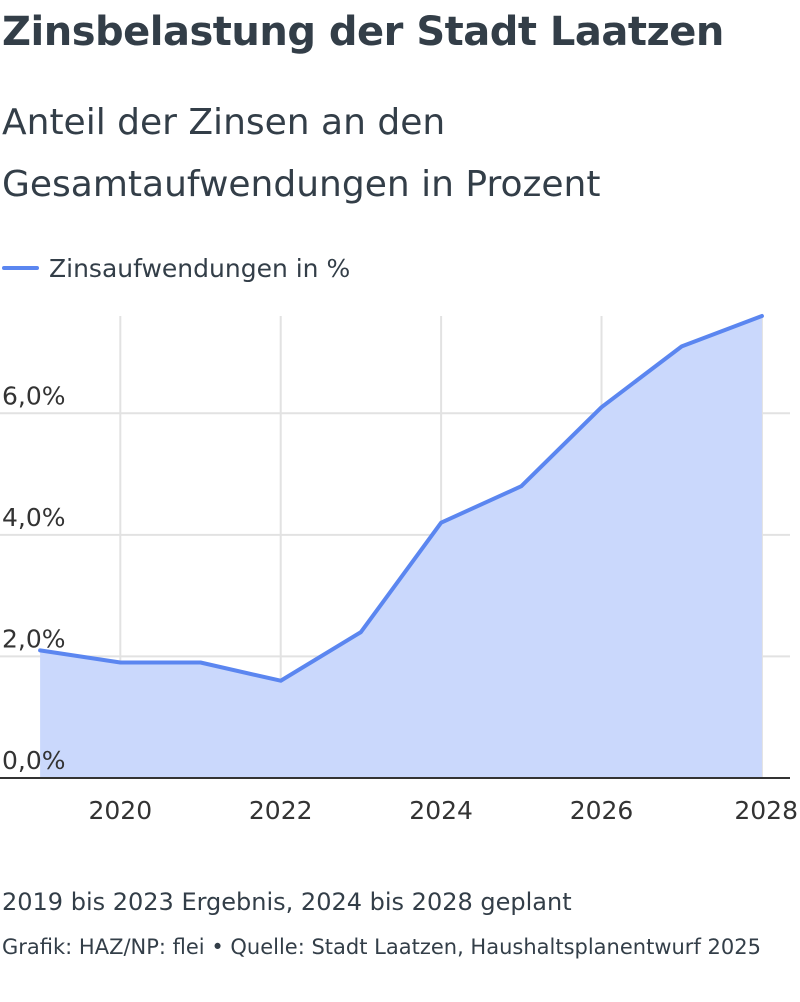 The image size is (800, 1002). I want to click on x-tick-label: 2022, so click(281, 810).